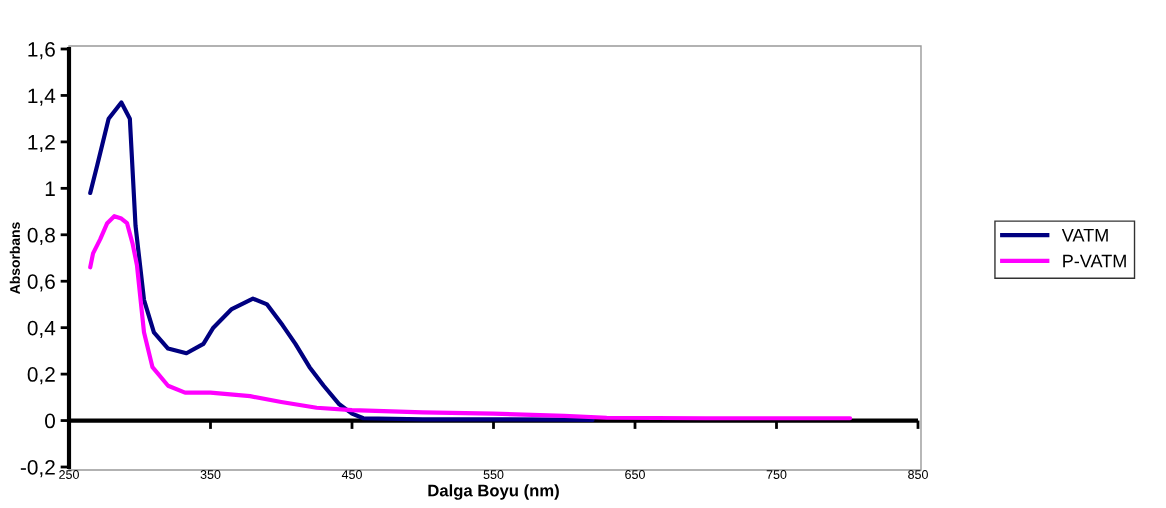 The height and width of the screenshot is (508, 1166). I want to click on y-tick-label: 1,4, so click(42, 97).